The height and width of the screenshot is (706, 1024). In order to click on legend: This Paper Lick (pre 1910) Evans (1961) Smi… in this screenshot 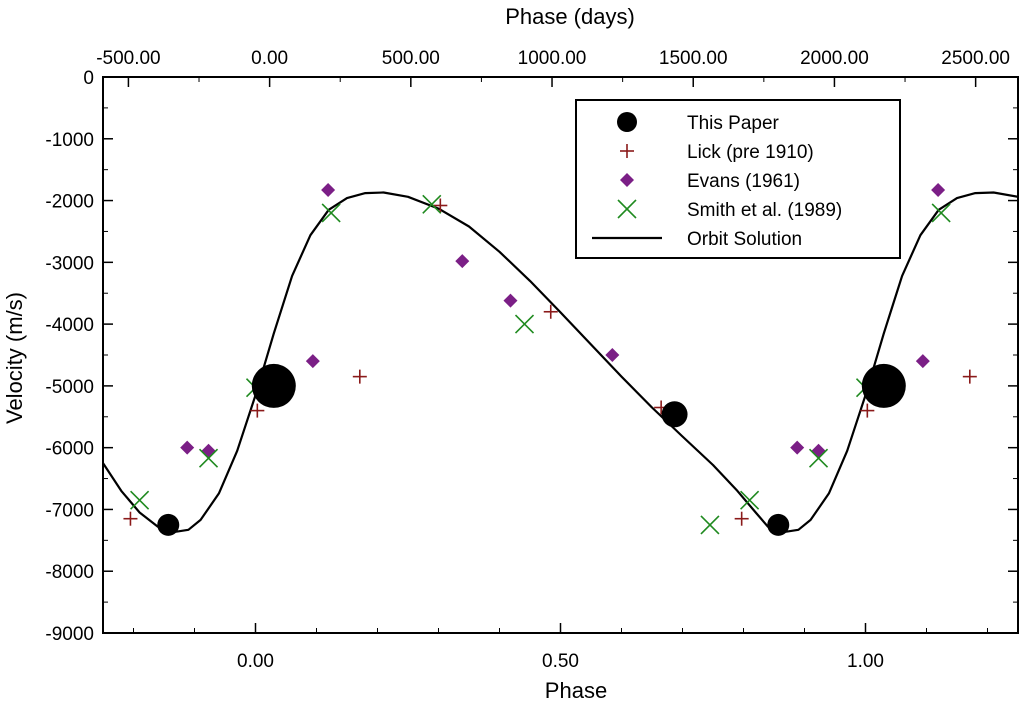, I will do `click(738, 179)`.